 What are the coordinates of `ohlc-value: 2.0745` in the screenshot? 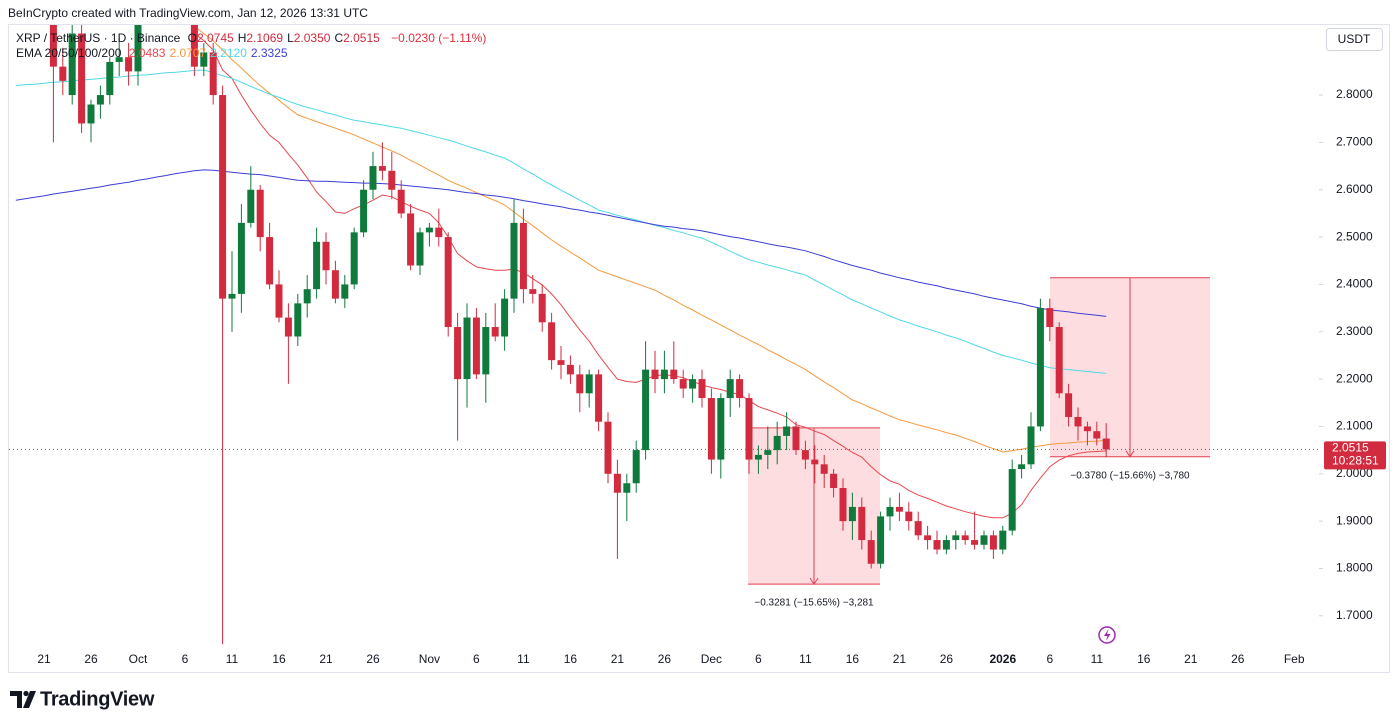 It's located at (215, 38).